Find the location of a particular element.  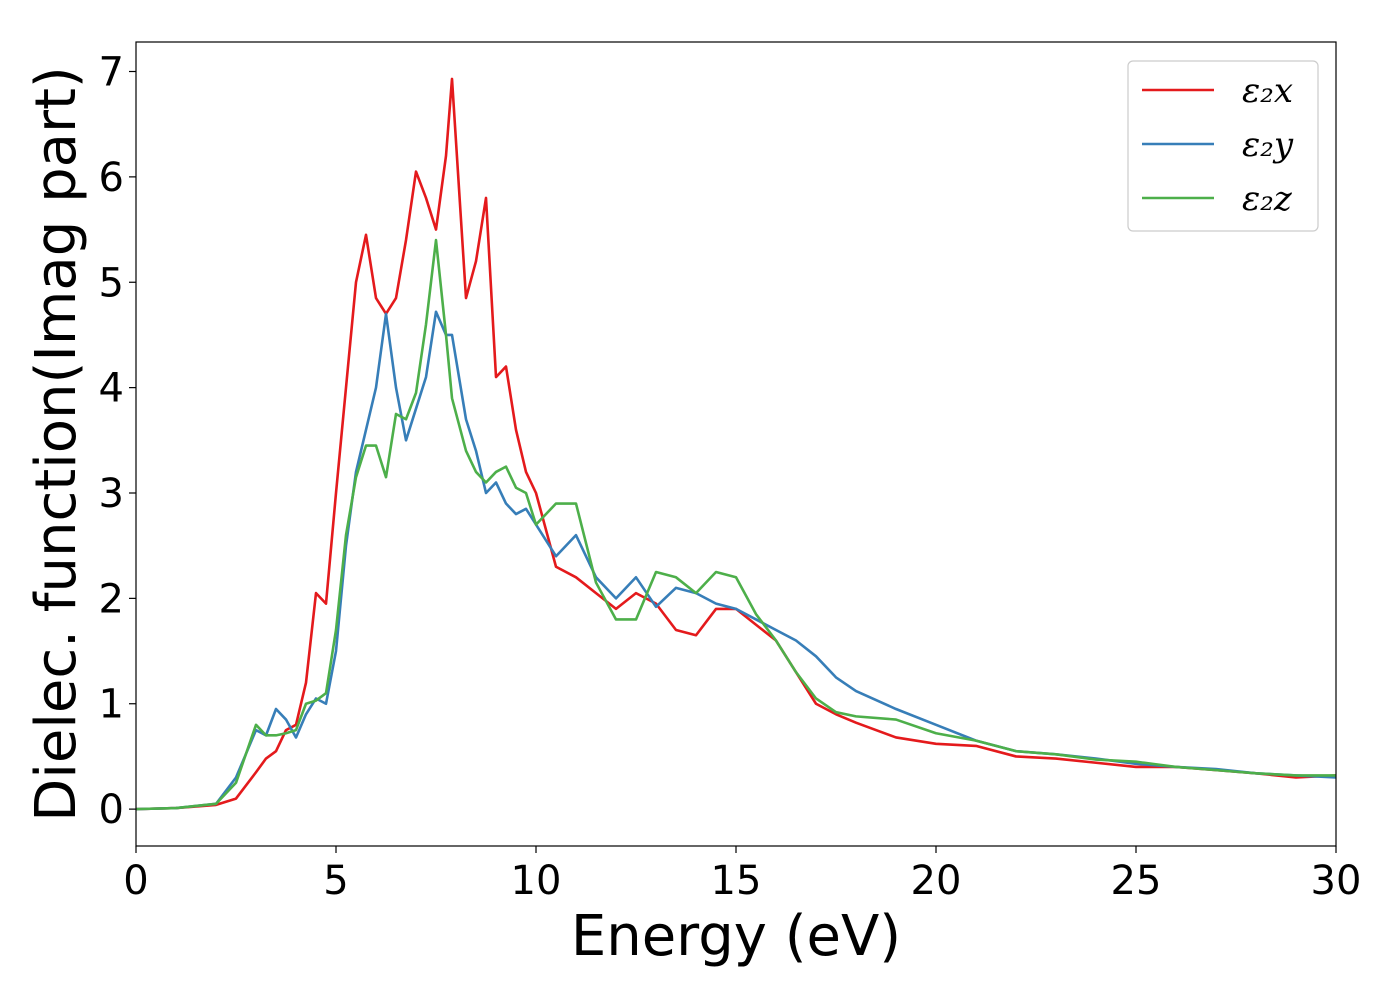

x-tick-label: 30 is located at coordinates (1336, 881).